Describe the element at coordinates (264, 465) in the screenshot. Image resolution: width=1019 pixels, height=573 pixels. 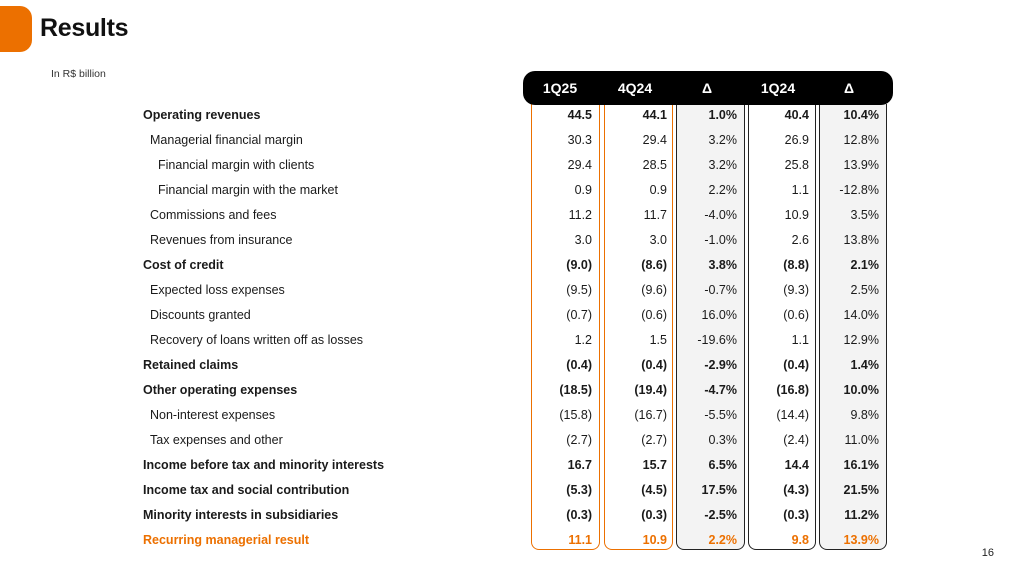
I see `row-label: Income before tax and minority interests` at that location.